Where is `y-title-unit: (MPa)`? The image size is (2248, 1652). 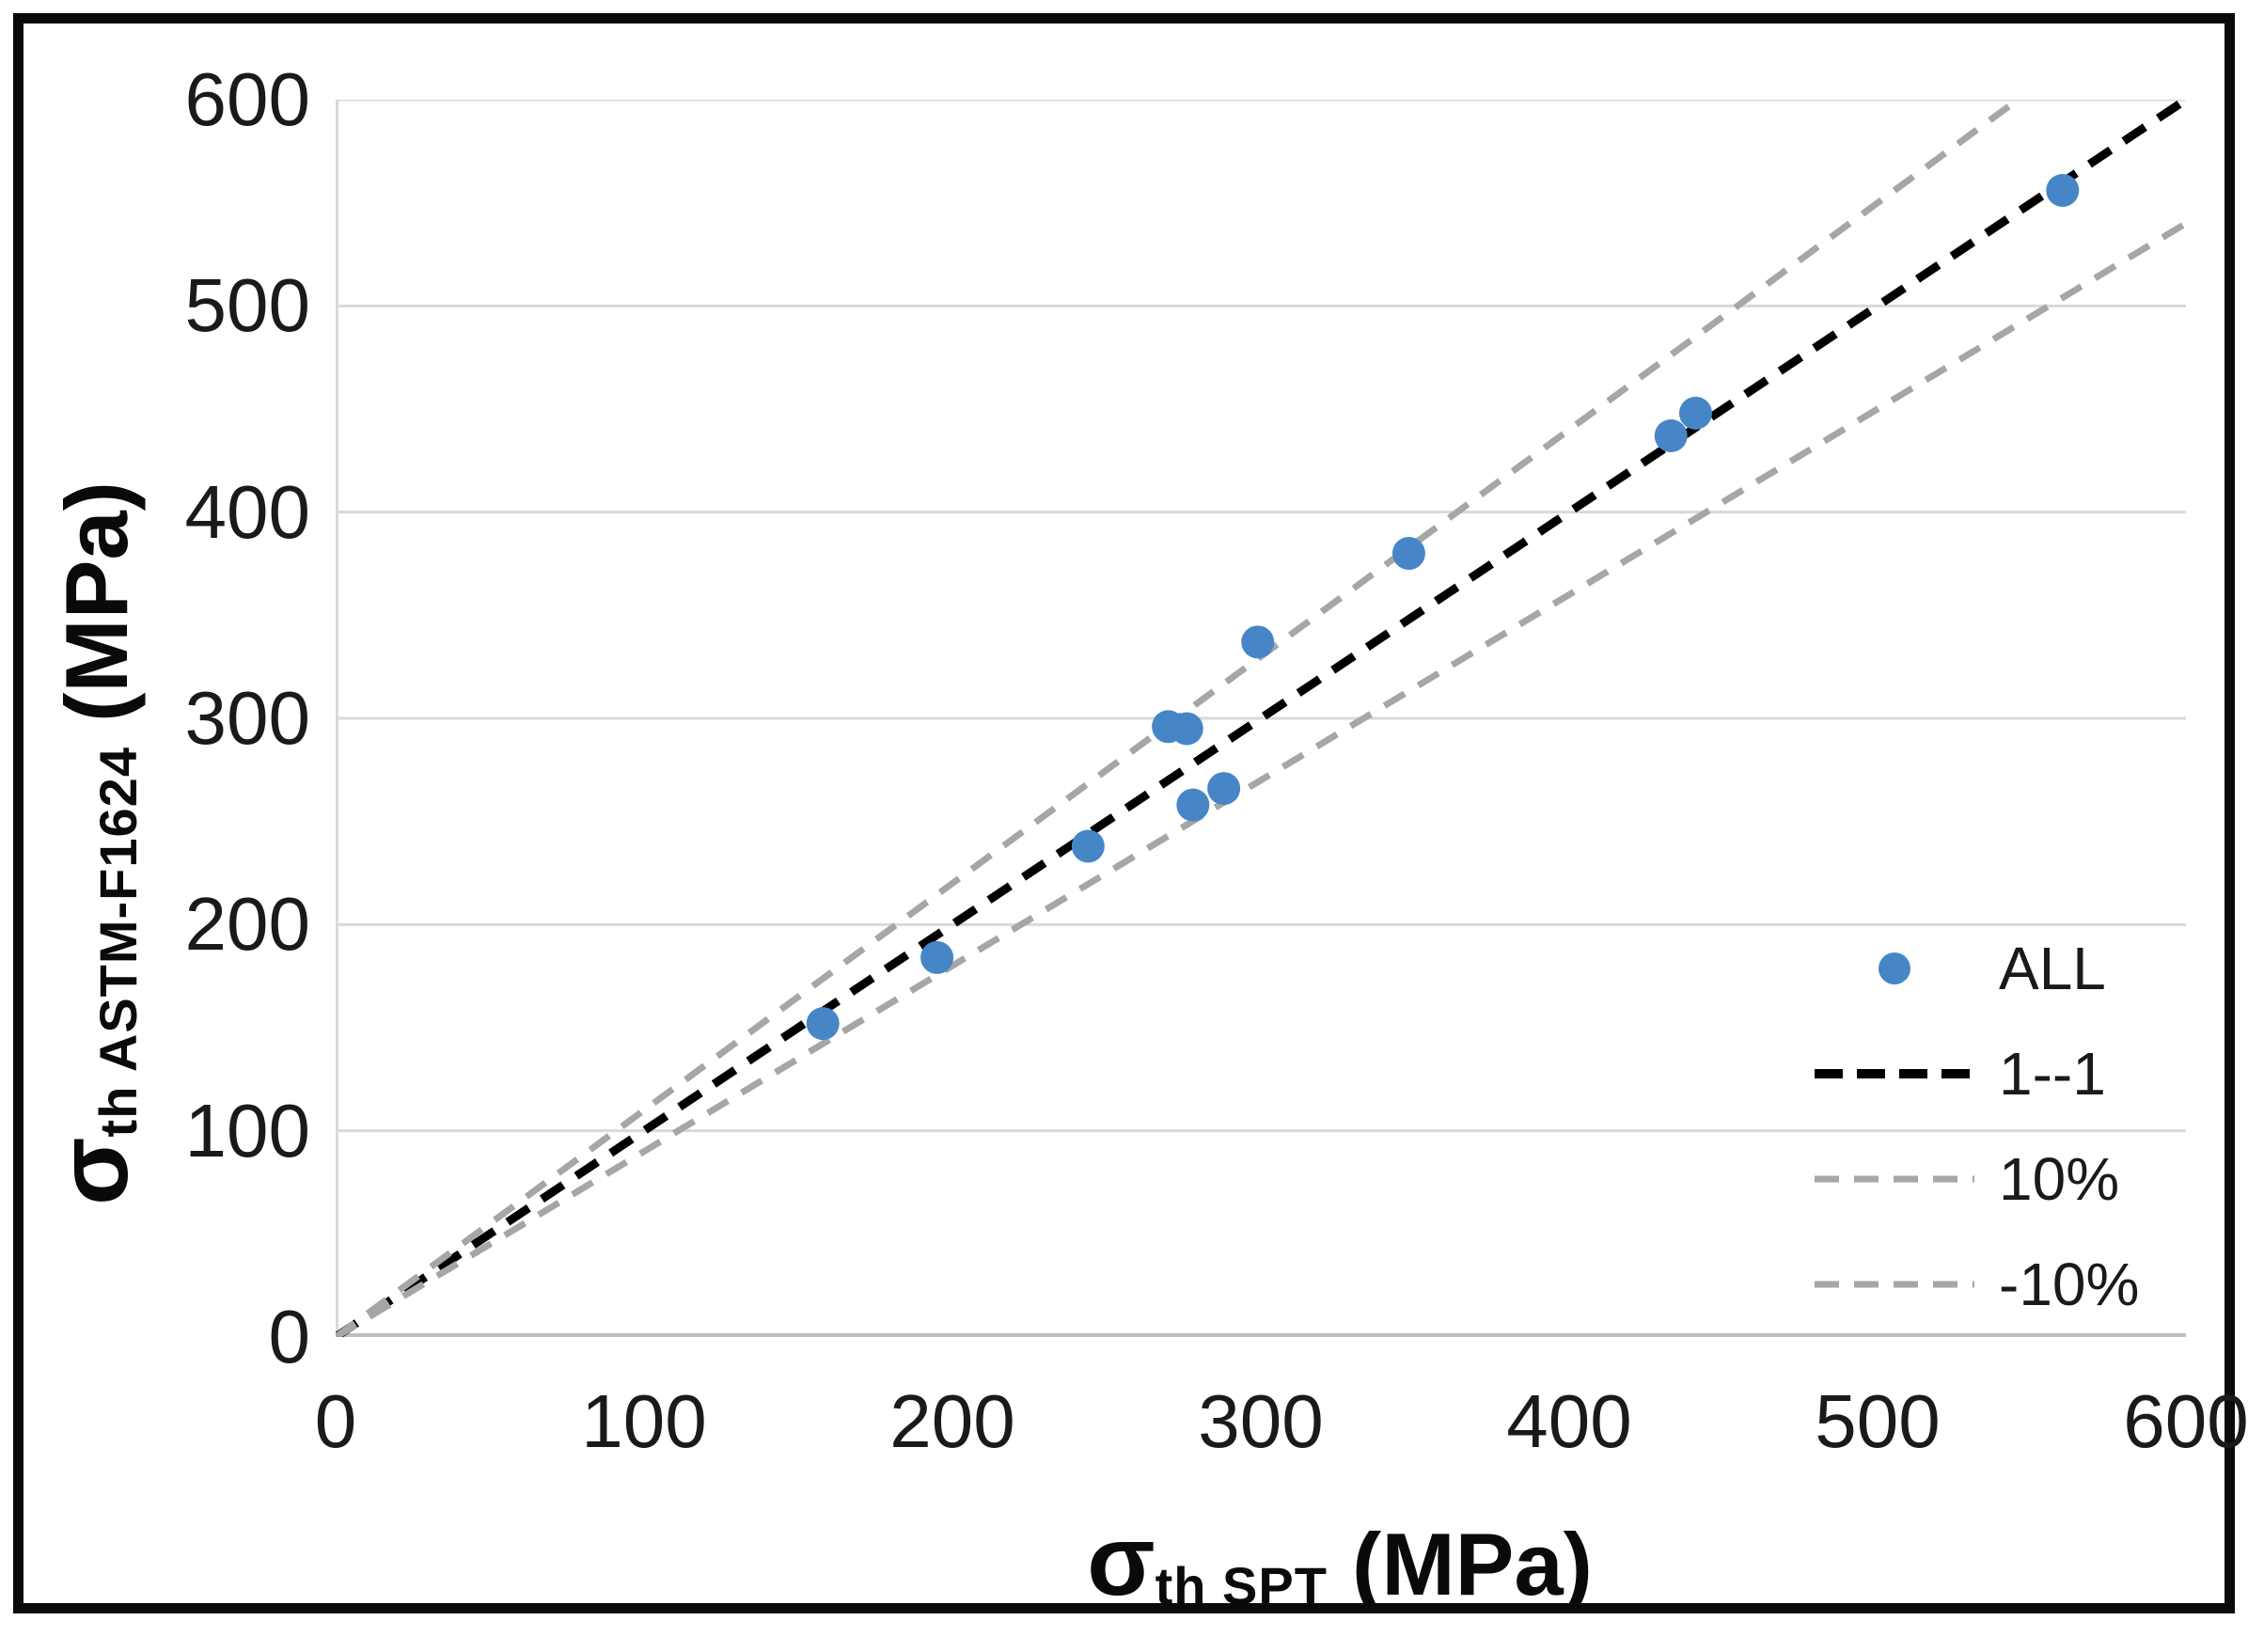
y-title-unit: (MPa) is located at coordinates (96, 614).